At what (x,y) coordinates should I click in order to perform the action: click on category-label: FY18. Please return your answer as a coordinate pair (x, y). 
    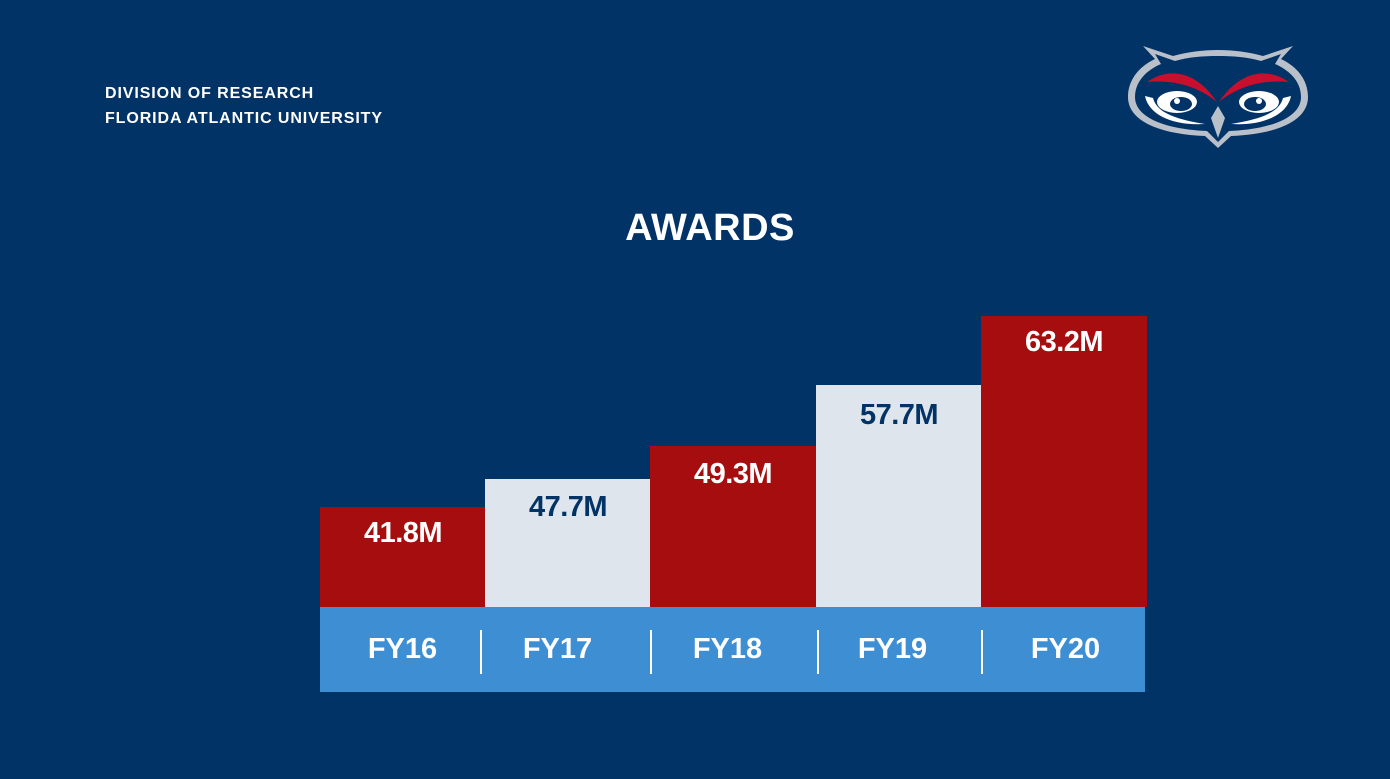
    Looking at the image, I should click on (727, 649).